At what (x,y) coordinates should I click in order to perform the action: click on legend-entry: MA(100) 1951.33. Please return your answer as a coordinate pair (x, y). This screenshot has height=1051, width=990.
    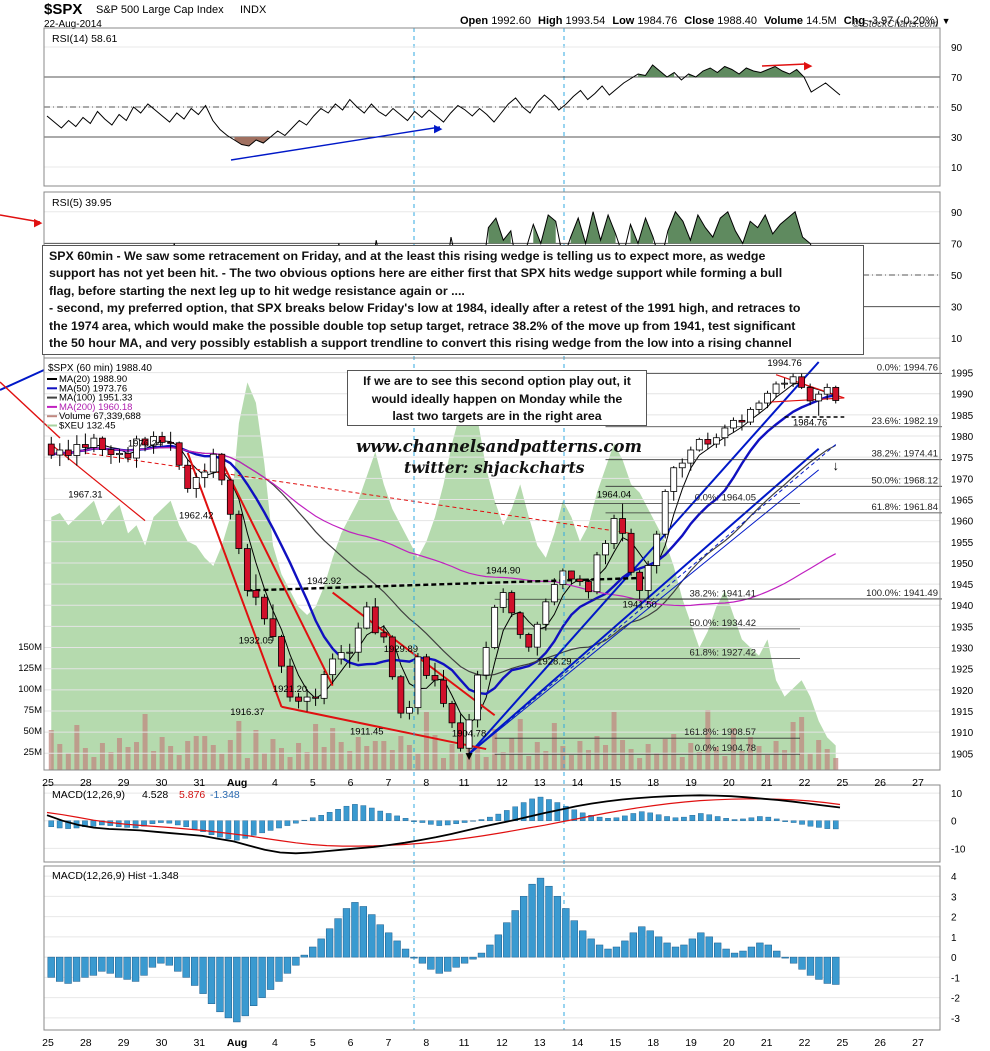
    Looking at the image, I should click on (95, 398).